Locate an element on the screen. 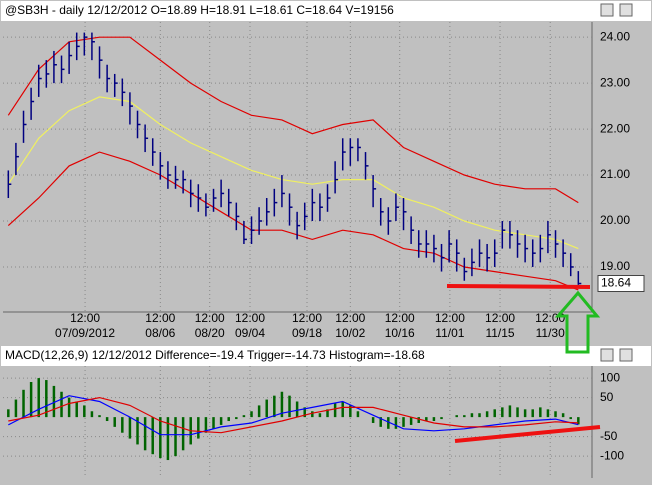  x-tick-label: 08/06 is located at coordinates (160, 333).